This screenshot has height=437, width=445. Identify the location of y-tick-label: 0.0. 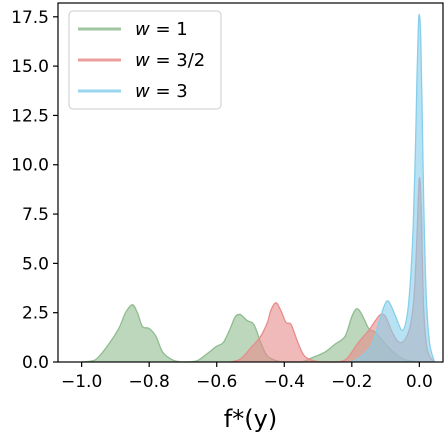
(35, 363).